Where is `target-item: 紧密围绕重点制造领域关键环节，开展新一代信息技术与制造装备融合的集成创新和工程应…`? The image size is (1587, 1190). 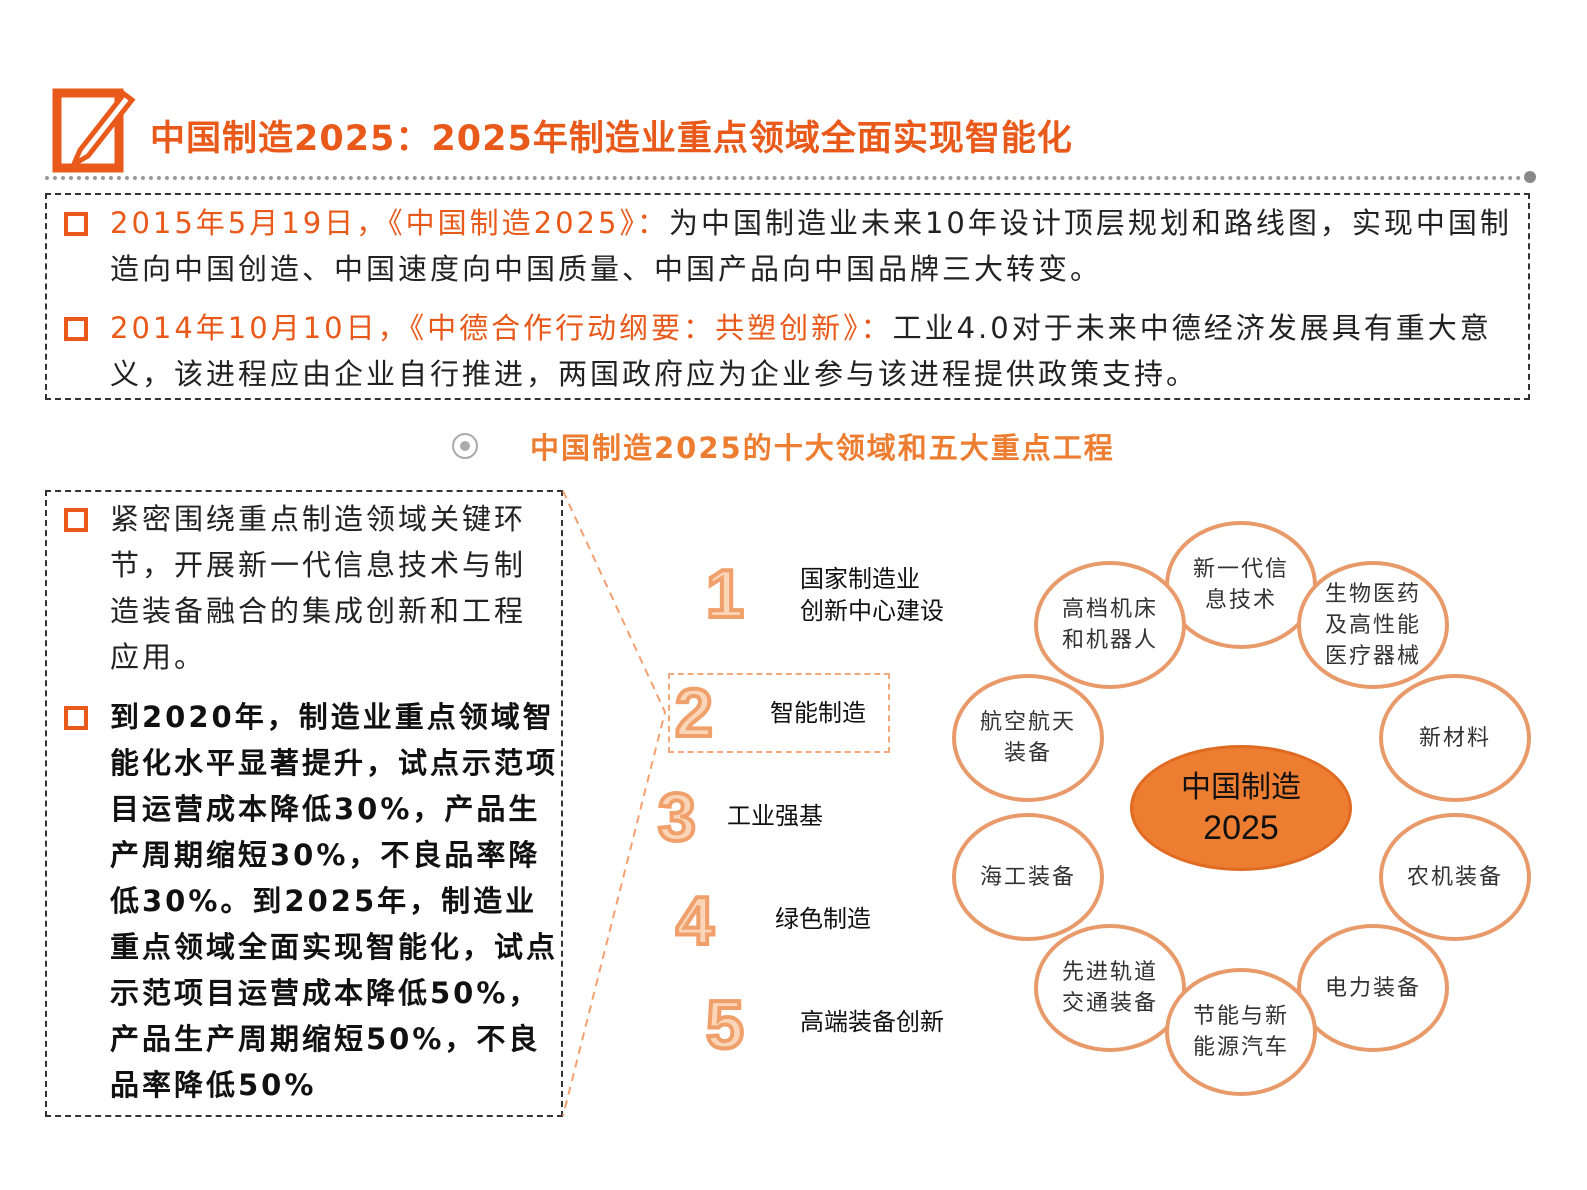 target-item: 紧密围绕重点制造领域关键环节，开展新一代信息技术与制造装备融合的集成创新和工程应… is located at coordinates (318, 588).